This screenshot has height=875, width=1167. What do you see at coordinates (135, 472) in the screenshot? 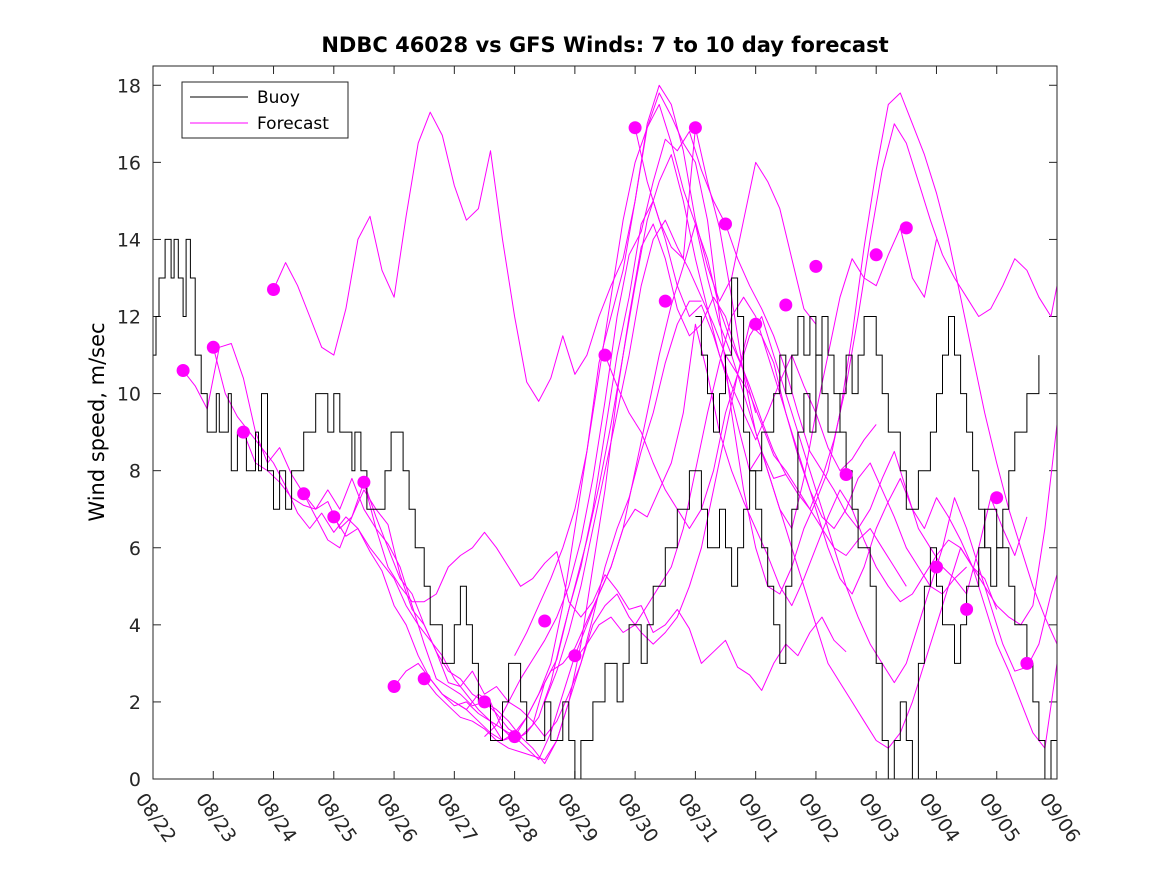
I see `y-tick-label: 8` at bounding box center [135, 472].